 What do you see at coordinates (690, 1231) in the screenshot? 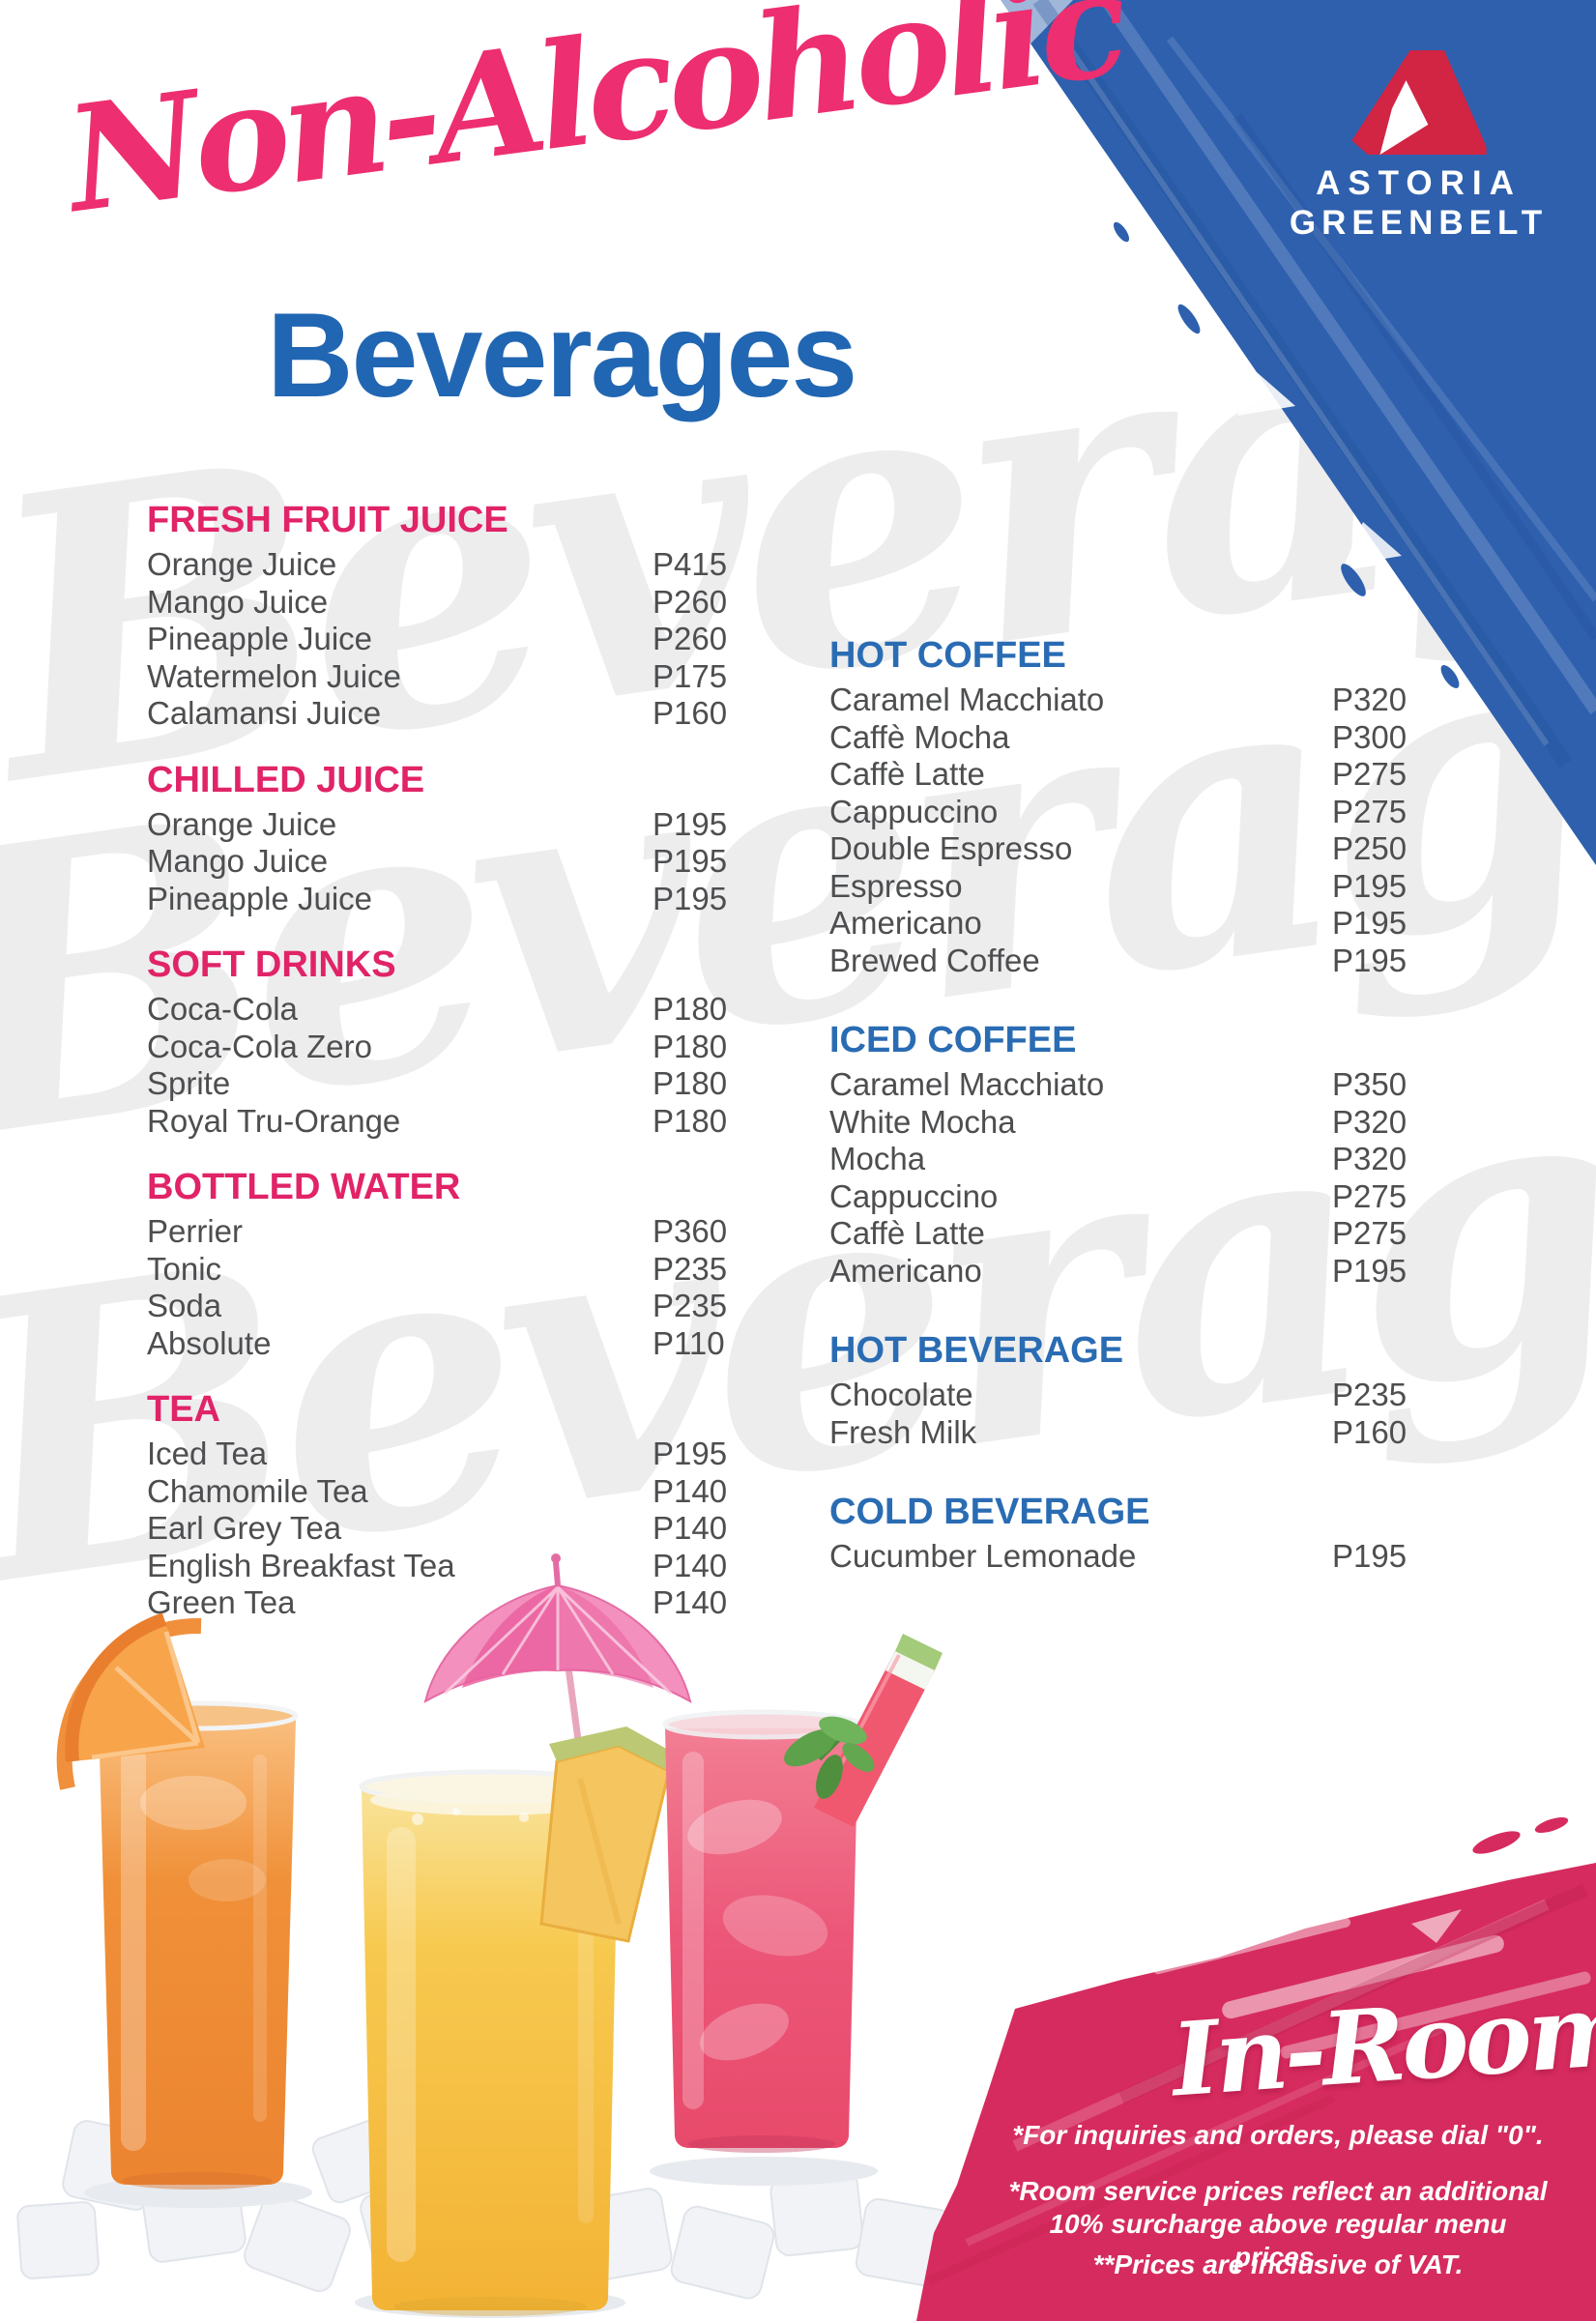
I see `menu-item-price: P360` at bounding box center [690, 1231].